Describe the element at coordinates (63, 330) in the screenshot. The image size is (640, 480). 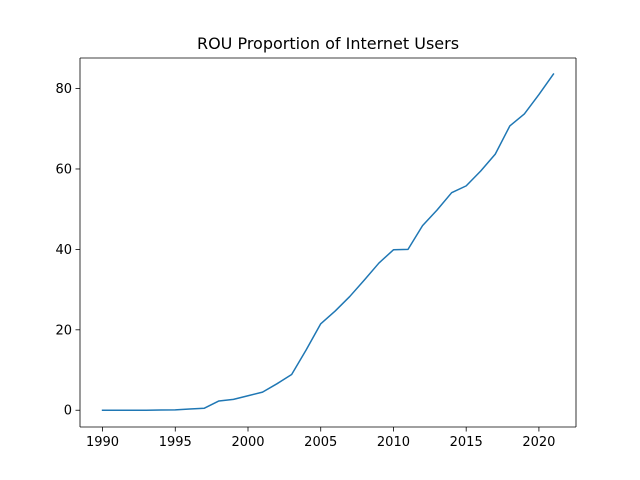
I see `y-tick-label-20: 20` at that location.